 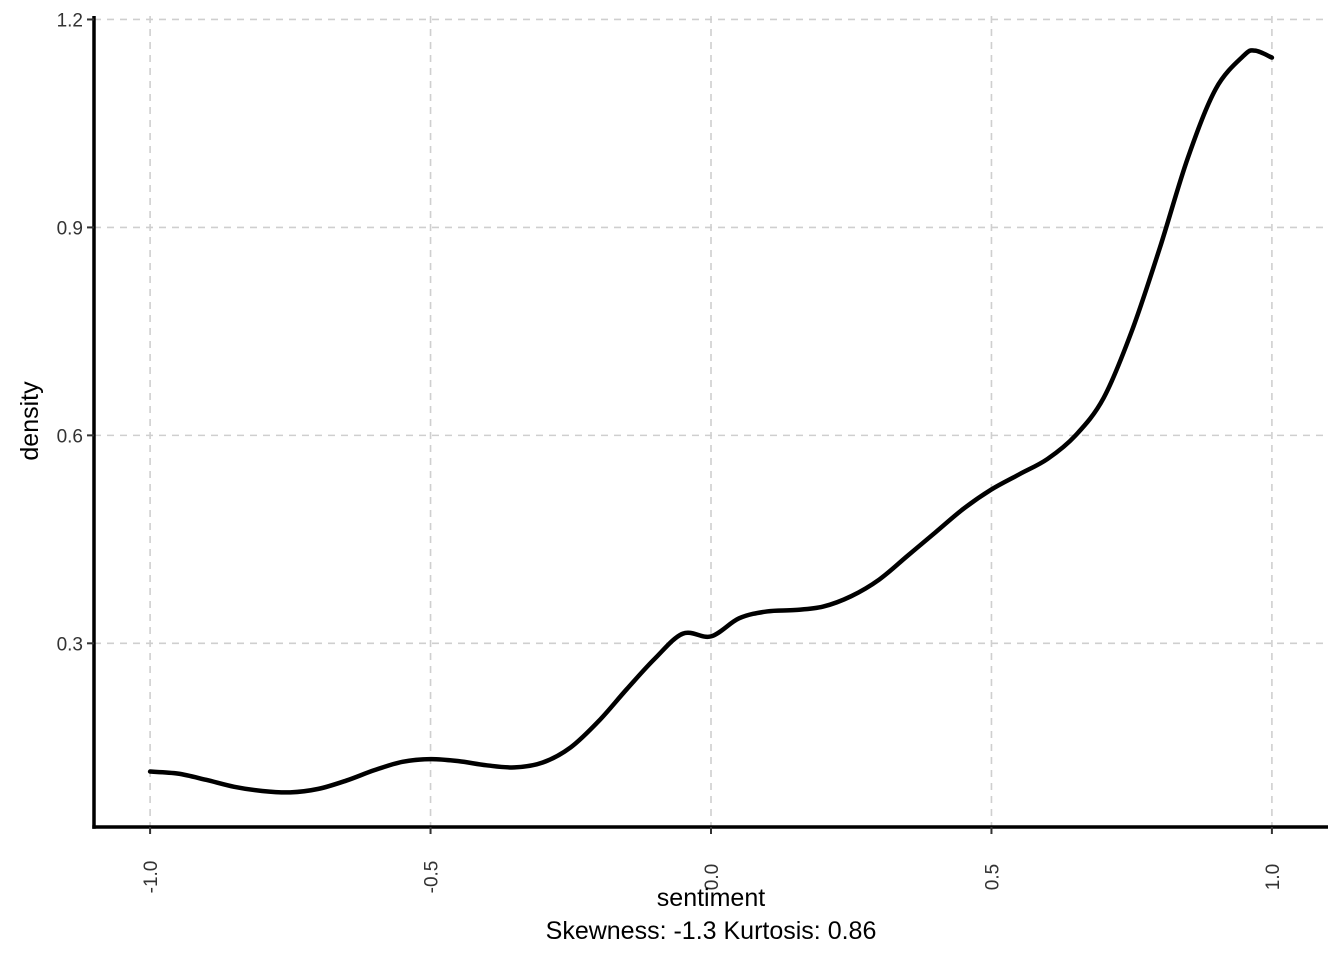 I want to click on y-tick-label: 0.9, so click(x=70, y=228).